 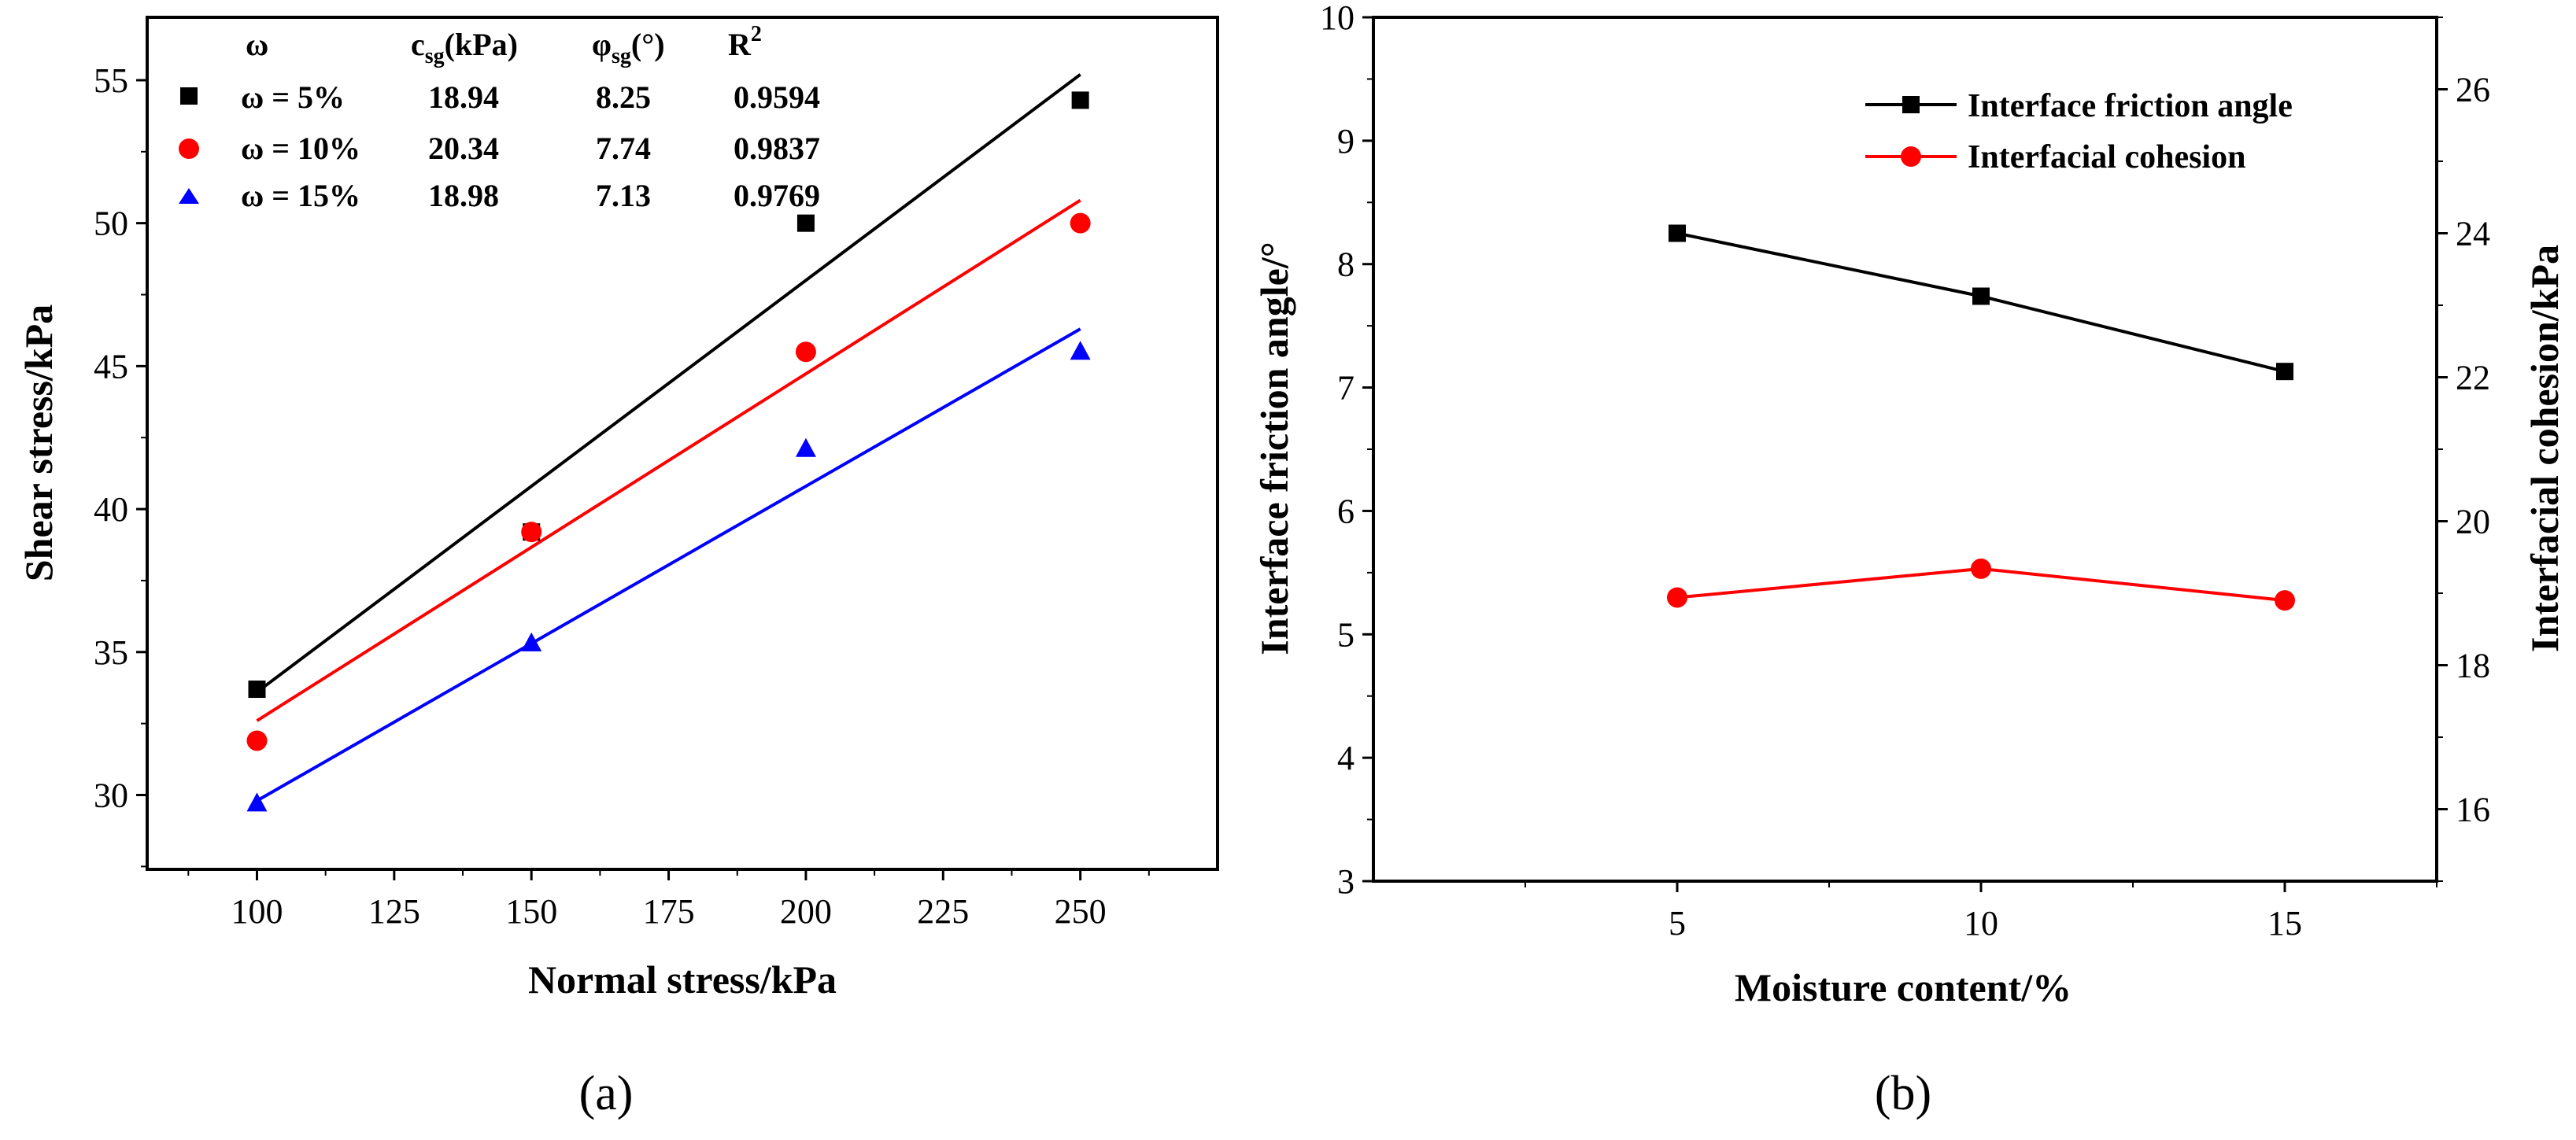 I want to click on y-tick-label-right-b: 24, so click(x=2473, y=234).